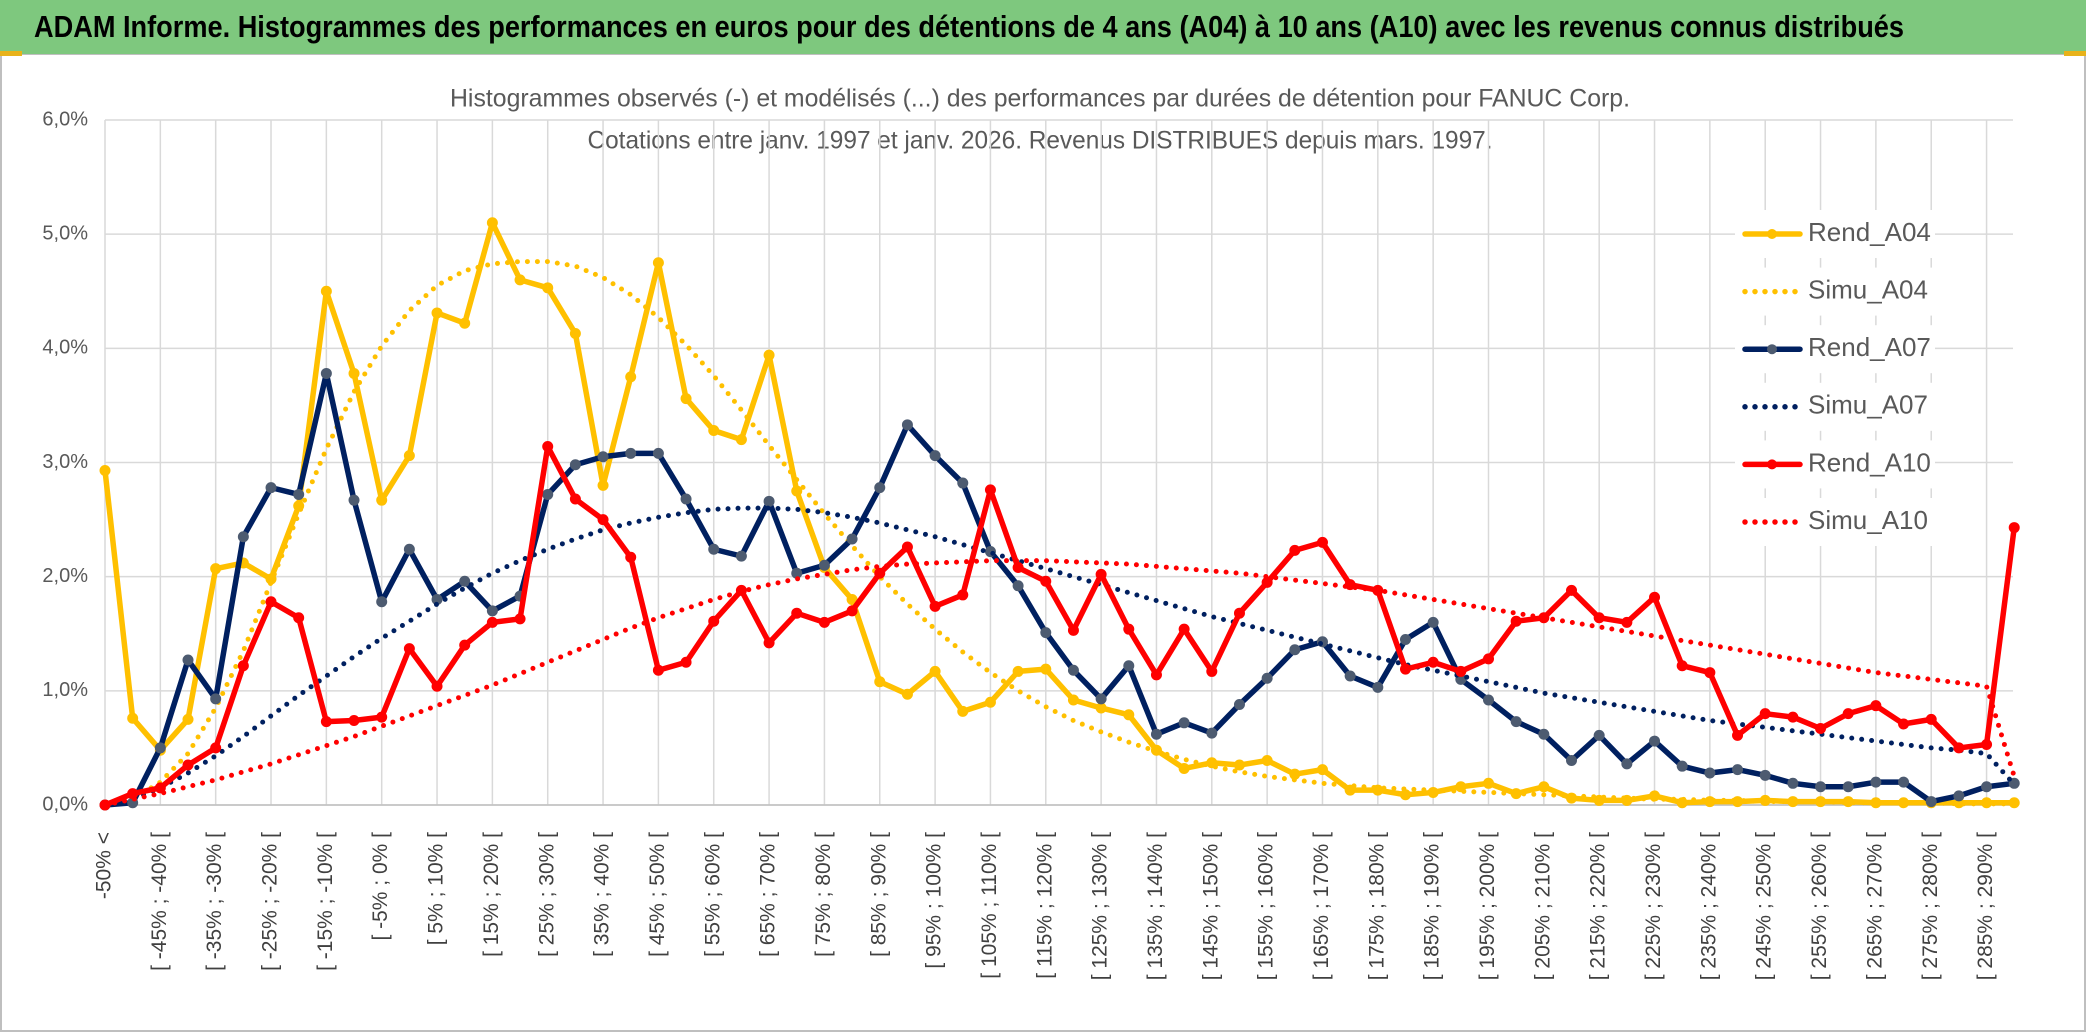  I want to click on x-tick-label: [ 45% ; 50% [, so click(657, 894).